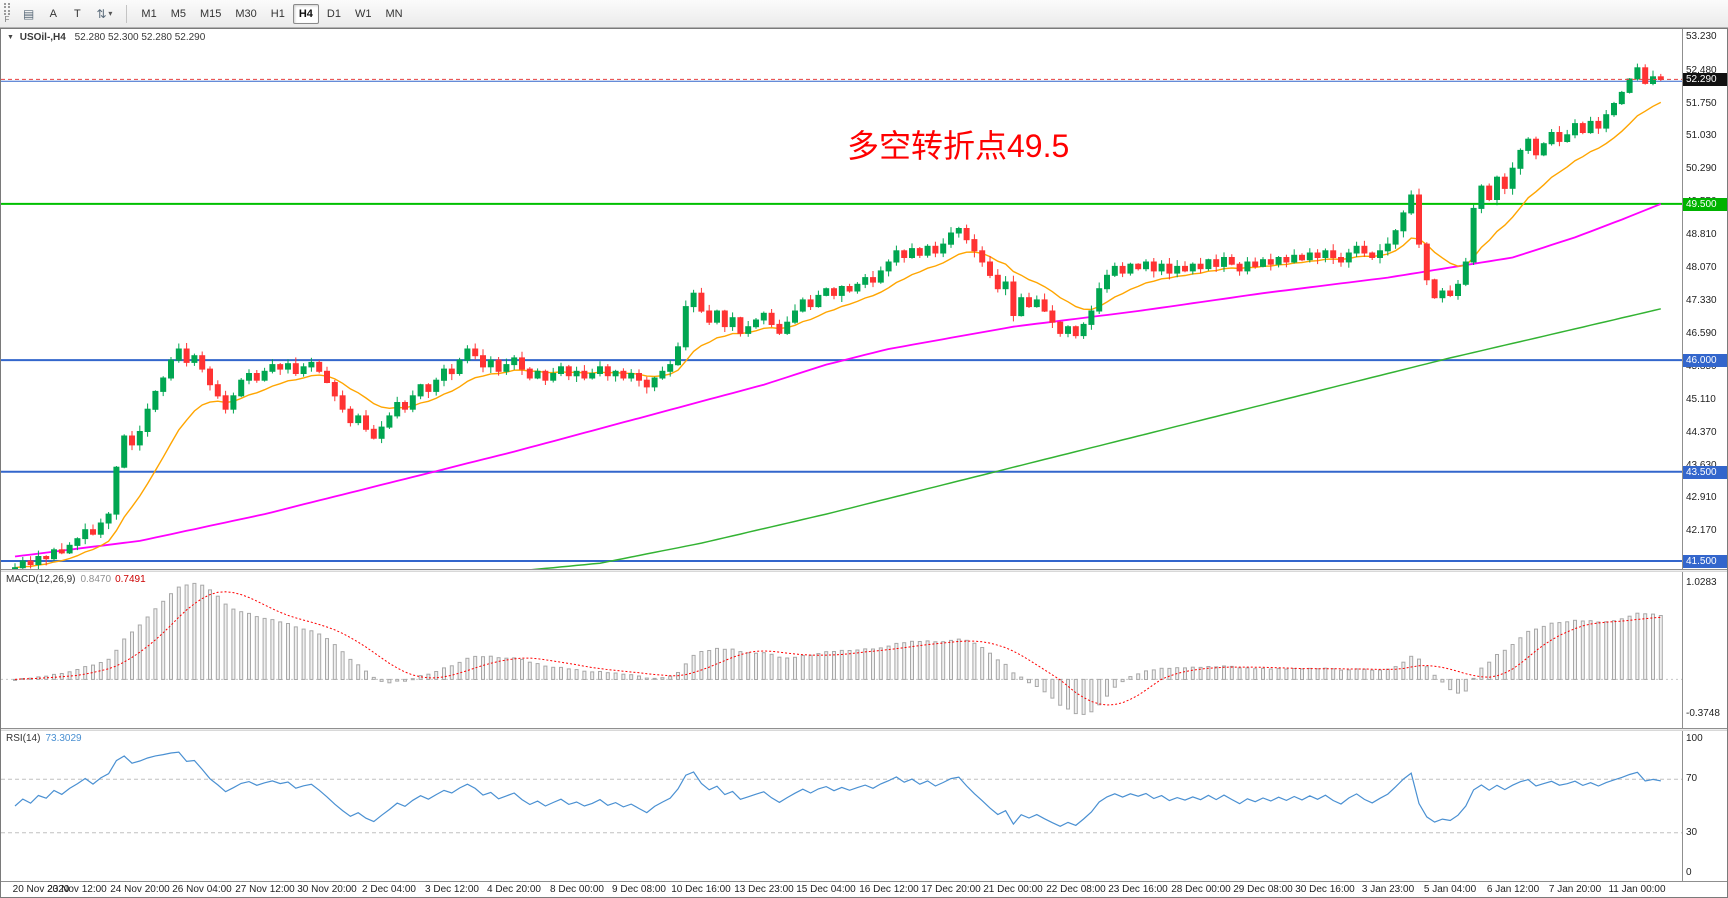  Describe the element at coordinates (265, 889) in the screenshot. I see `time-axis-label: 27 Nov 12:00` at that location.